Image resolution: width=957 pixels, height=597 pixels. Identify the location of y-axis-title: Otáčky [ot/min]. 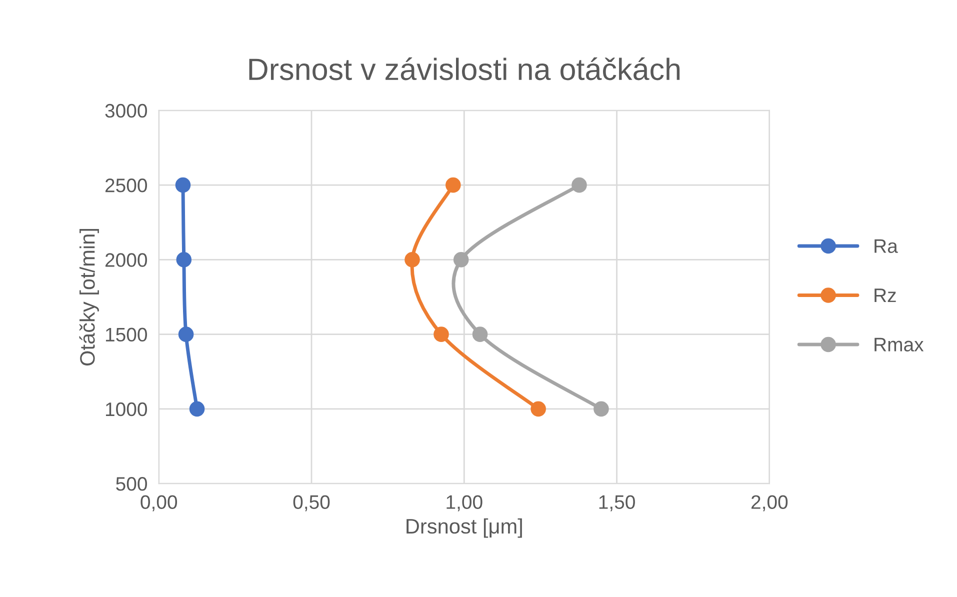
(89, 297).